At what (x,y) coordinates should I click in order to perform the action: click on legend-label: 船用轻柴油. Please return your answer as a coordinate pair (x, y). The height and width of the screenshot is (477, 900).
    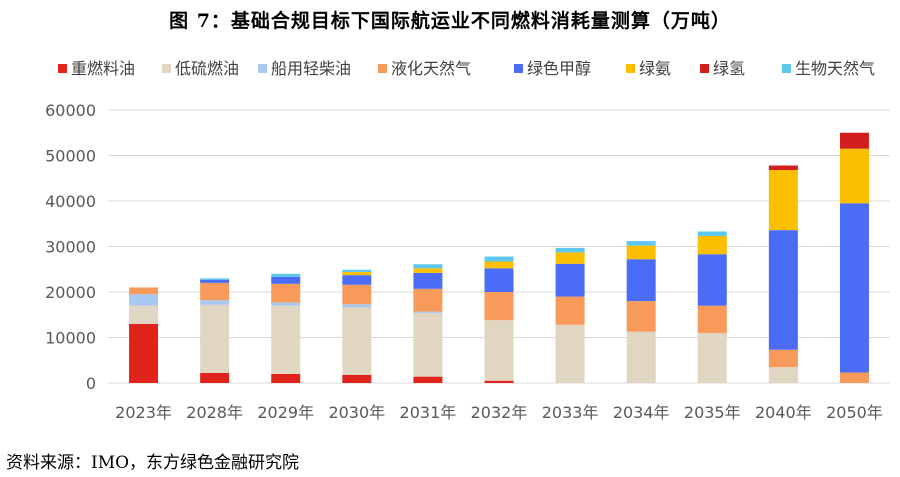
    Looking at the image, I should click on (311, 68).